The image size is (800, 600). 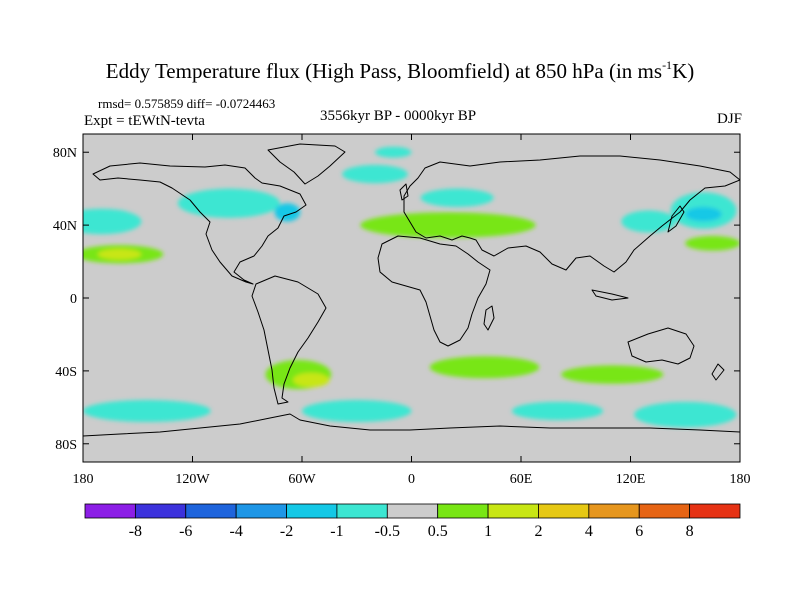 What do you see at coordinates (661, 346) in the screenshot?
I see `coast-australia` at bounding box center [661, 346].